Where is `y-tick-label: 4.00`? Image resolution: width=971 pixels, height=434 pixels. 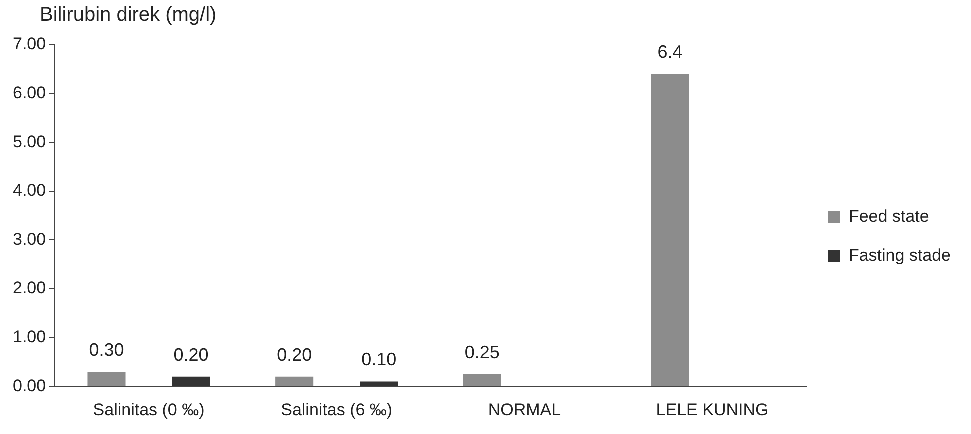
y-tick-label: 4.00 is located at coordinates (29, 190).